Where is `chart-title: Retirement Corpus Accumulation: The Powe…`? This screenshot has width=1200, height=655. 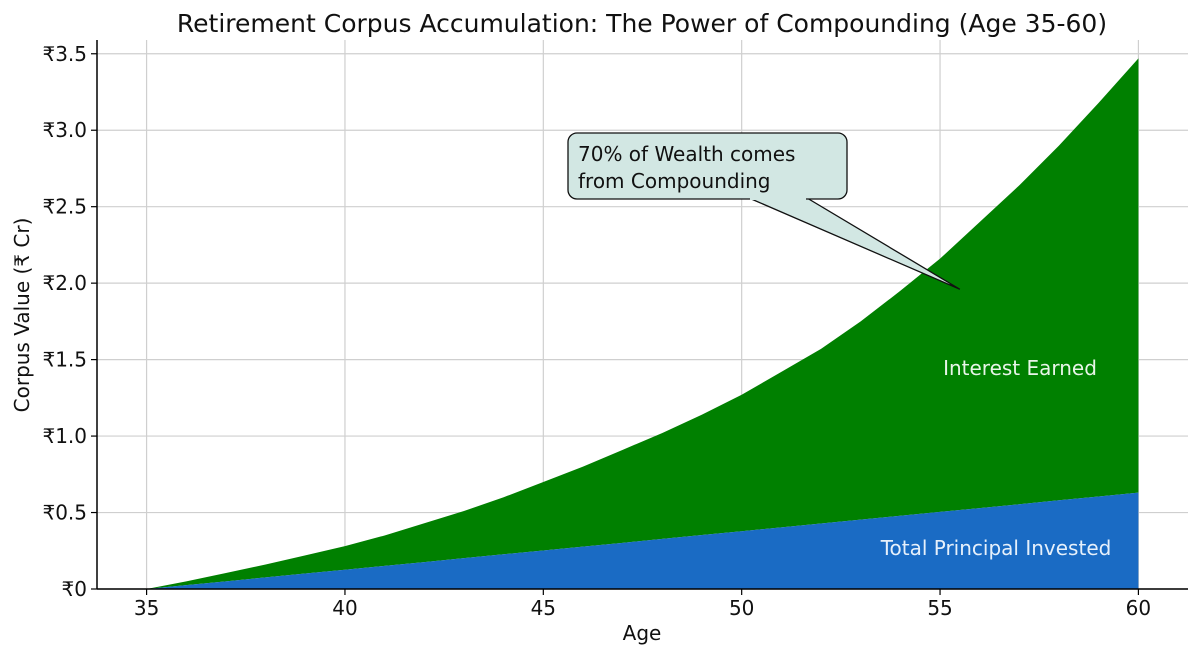
chart-title: Retirement Corpus Accumulation: The Powe… is located at coordinates (642, 23).